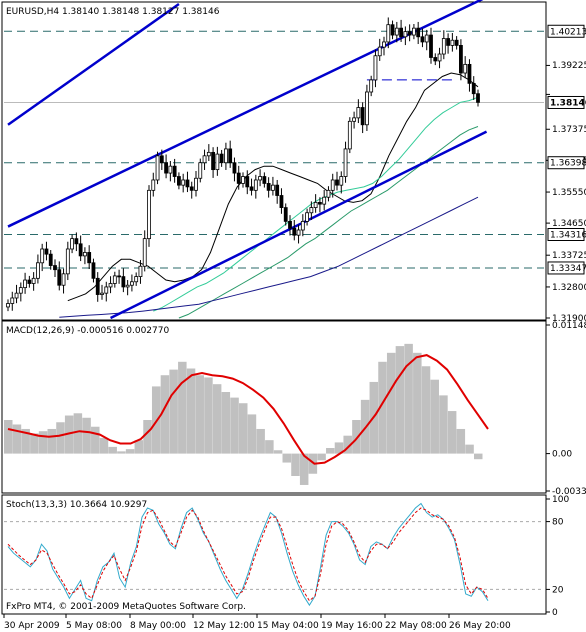 Image resolution: width=586 pixels, height=632 pixels. Describe the element at coordinates (288, 626) in the screenshot. I see `time-tick-label: 15 May 04:00` at that location.